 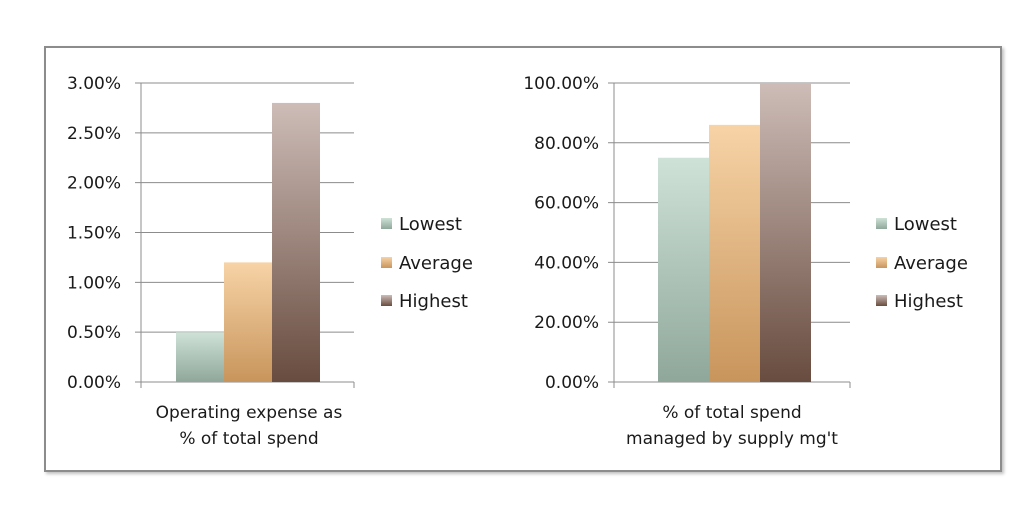 I want to click on y-tick-label: 1.00%, so click(x=94, y=283).